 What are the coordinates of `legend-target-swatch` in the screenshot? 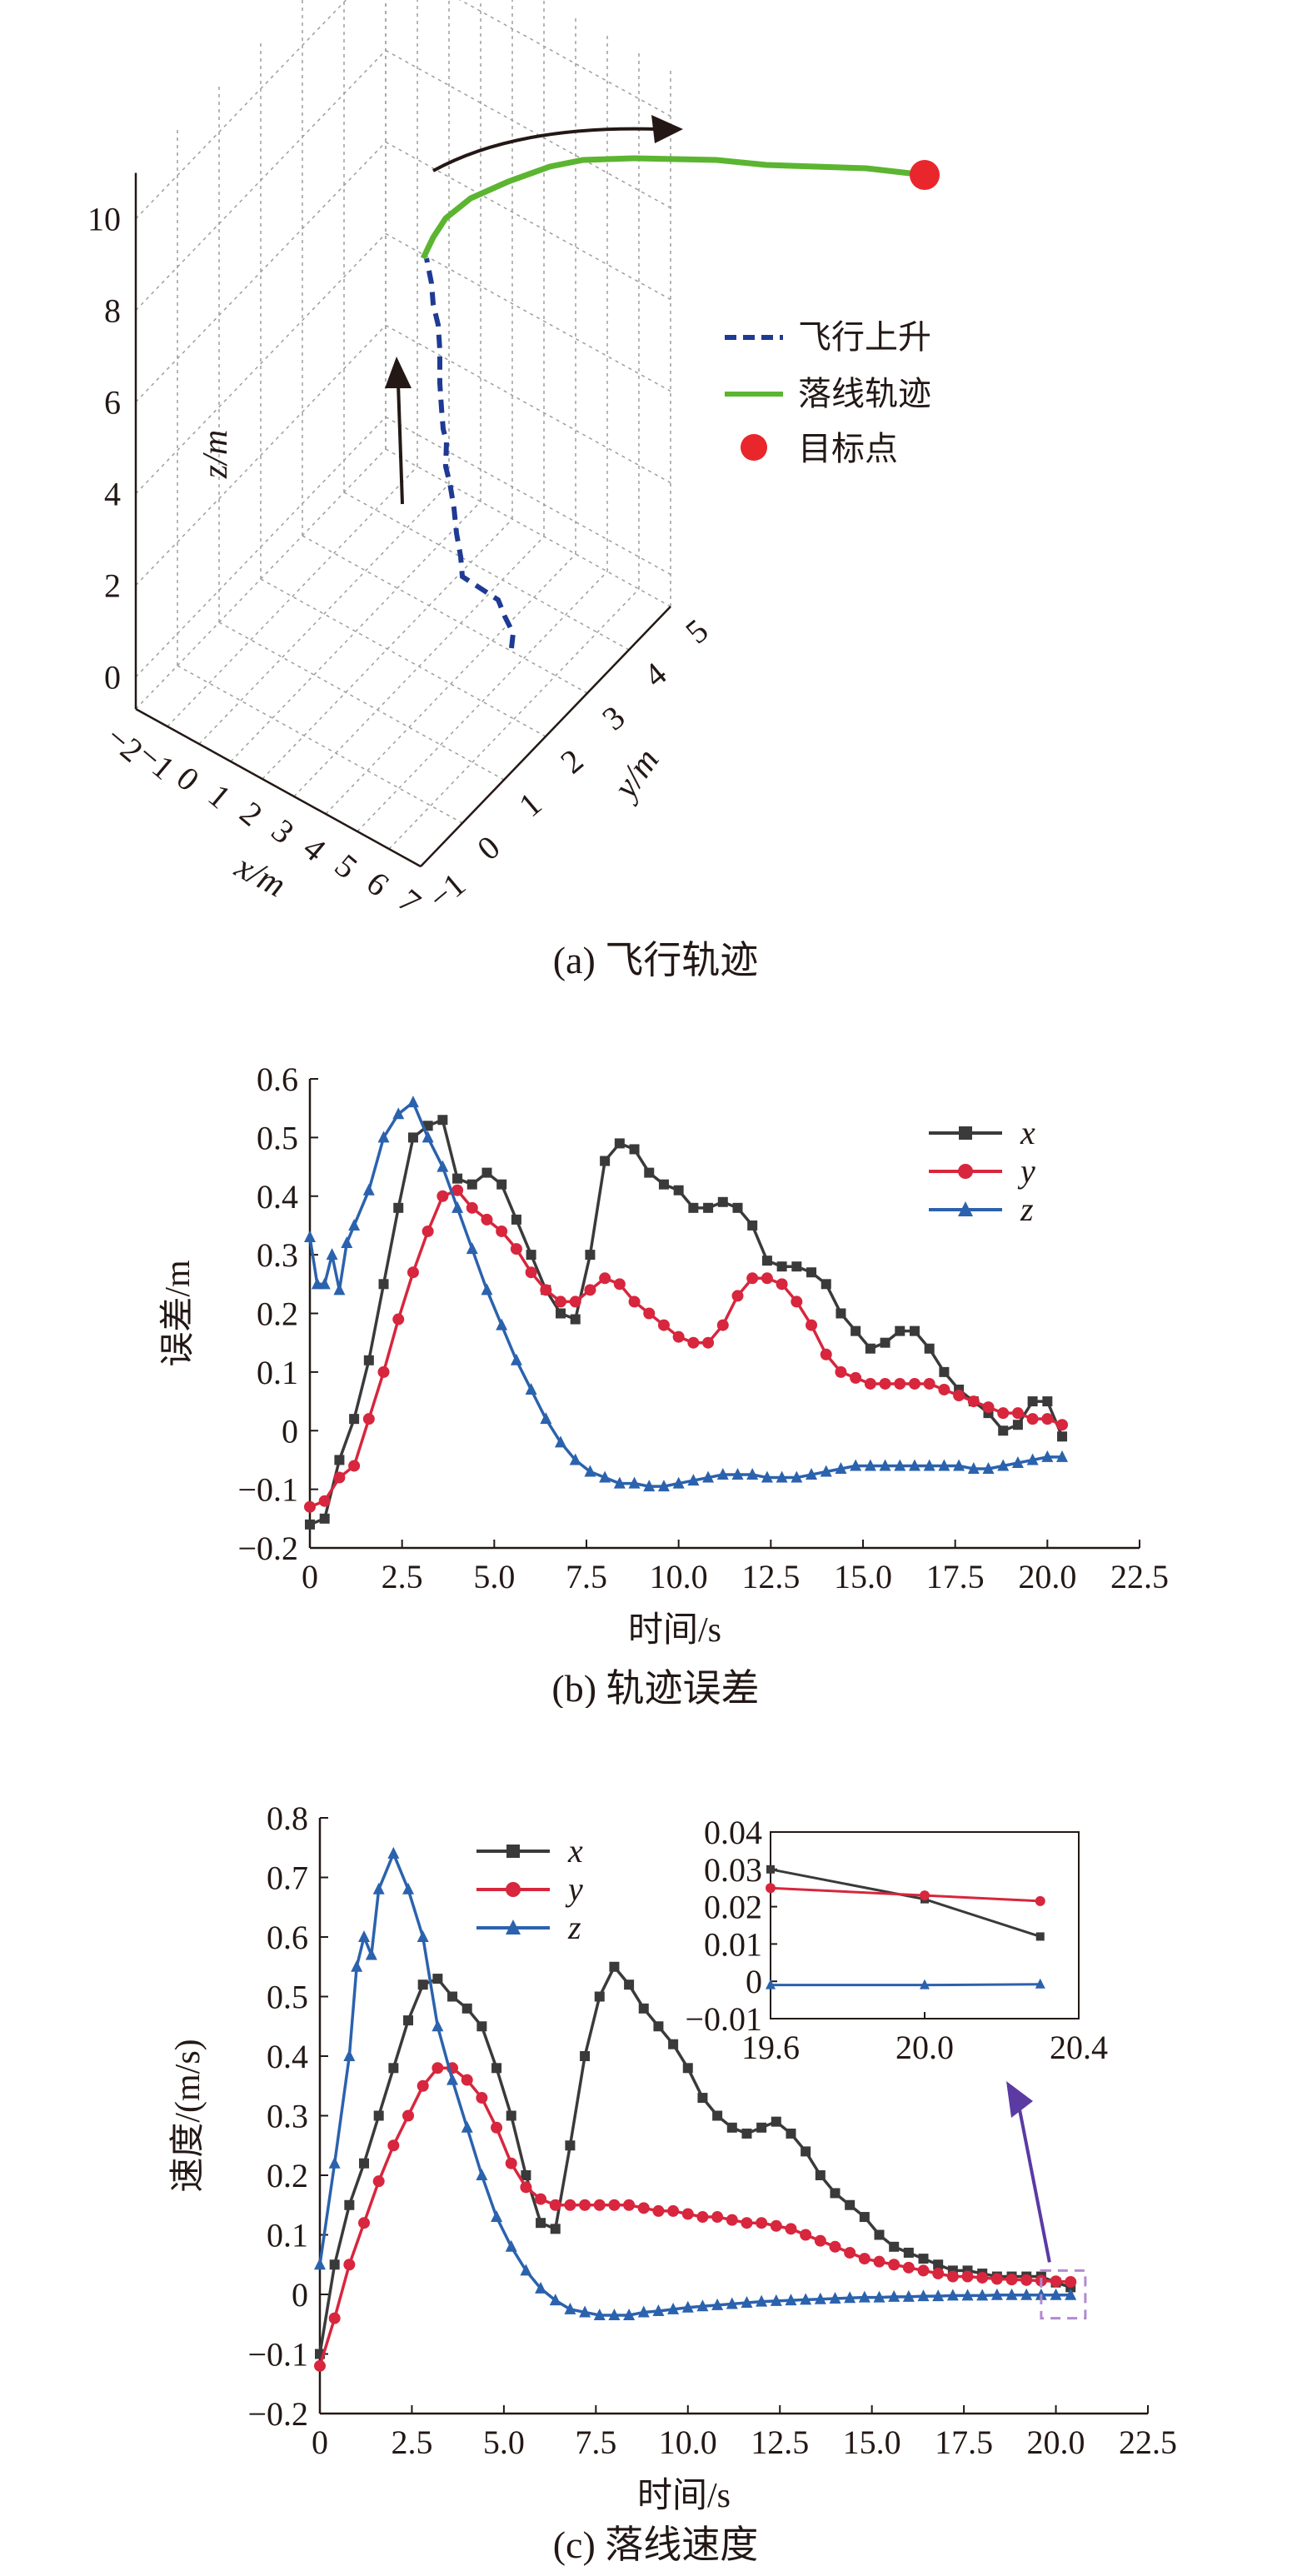 It's located at (754, 447).